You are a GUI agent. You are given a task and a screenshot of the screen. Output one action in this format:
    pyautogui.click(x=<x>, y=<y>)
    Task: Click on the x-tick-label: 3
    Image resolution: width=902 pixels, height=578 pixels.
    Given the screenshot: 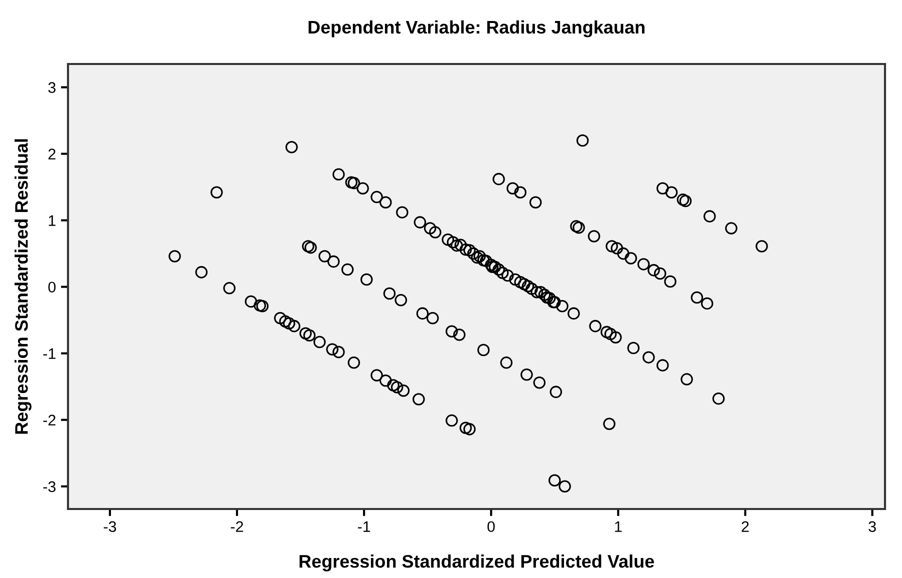 What is the action you would take?
    pyautogui.click(x=872, y=526)
    